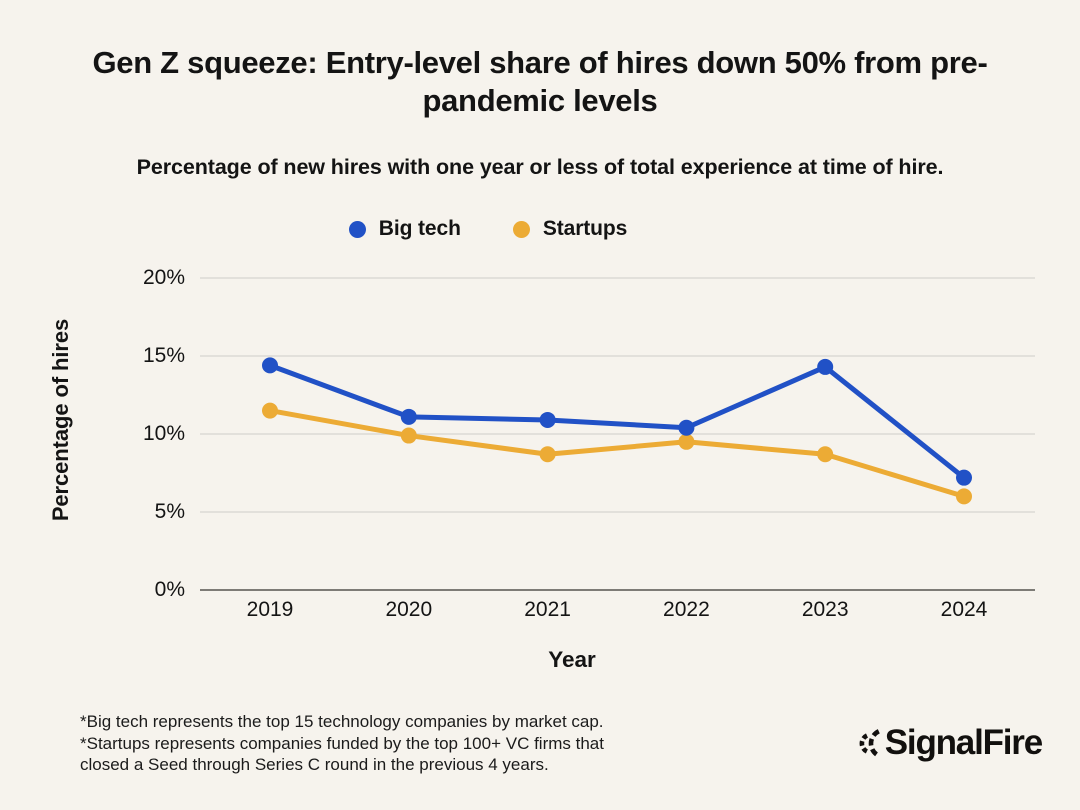 This screenshot has height=810, width=1080. Describe the element at coordinates (163, 277) in the screenshot. I see `y-tick-label: 20%` at that location.